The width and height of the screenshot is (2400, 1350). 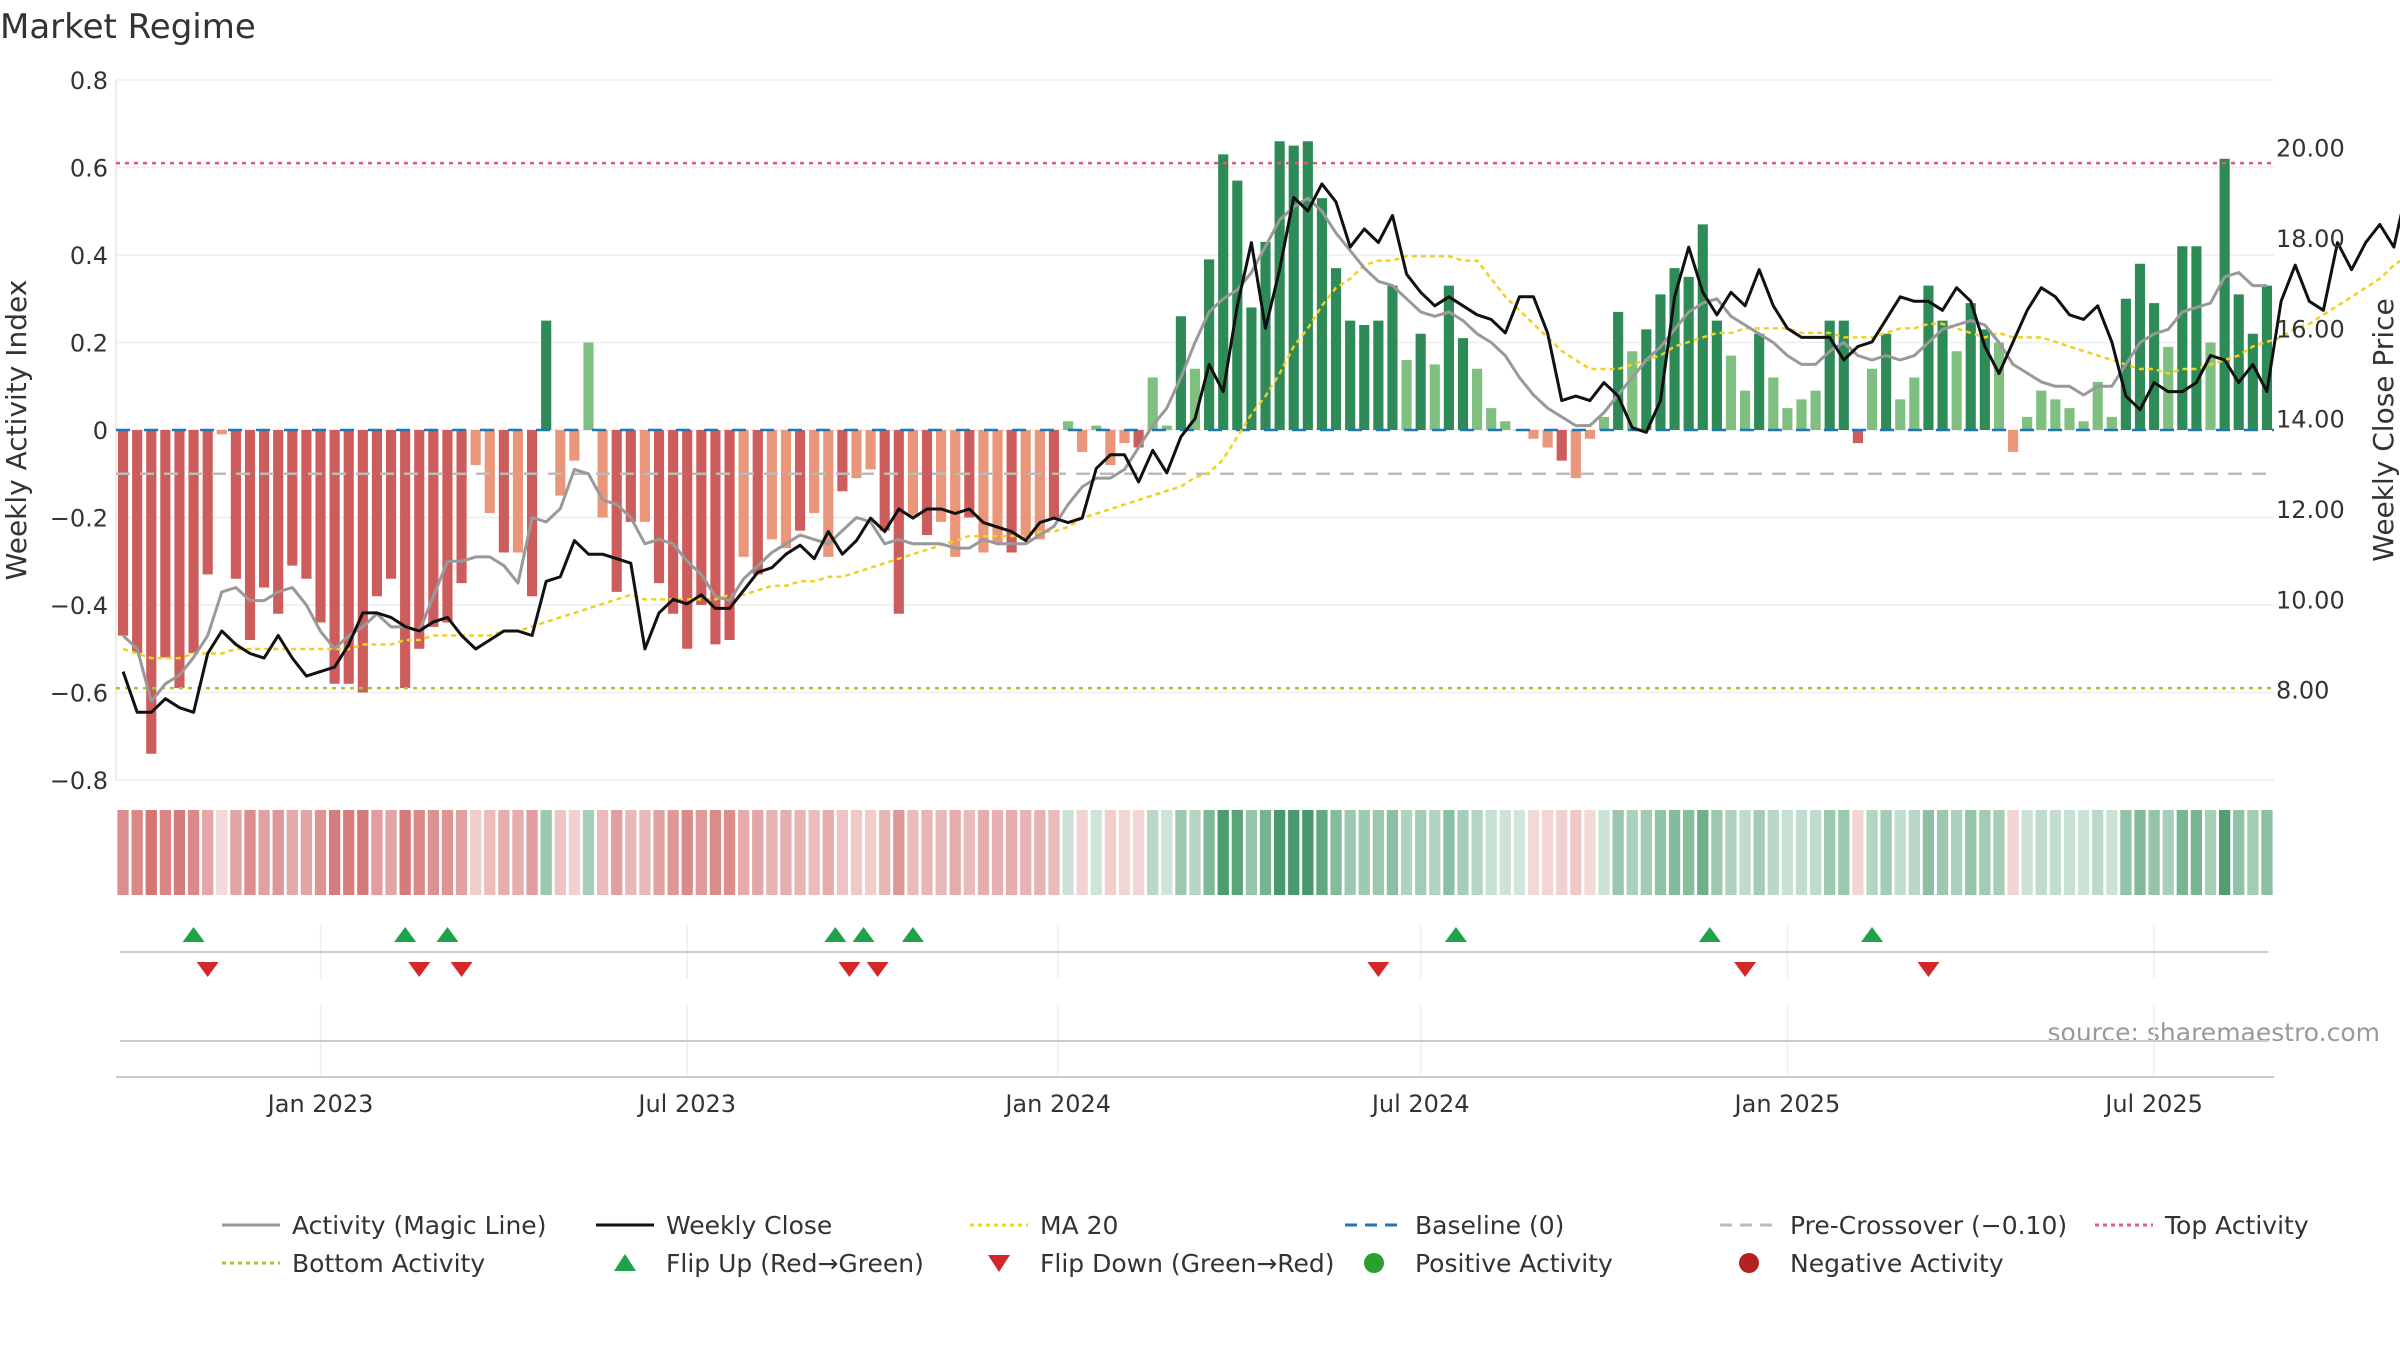 What do you see at coordinates (419, 1225) in the screenshot?
I see `legend-label: Activity (Magic Line)` at bounding box center [419, 1225].